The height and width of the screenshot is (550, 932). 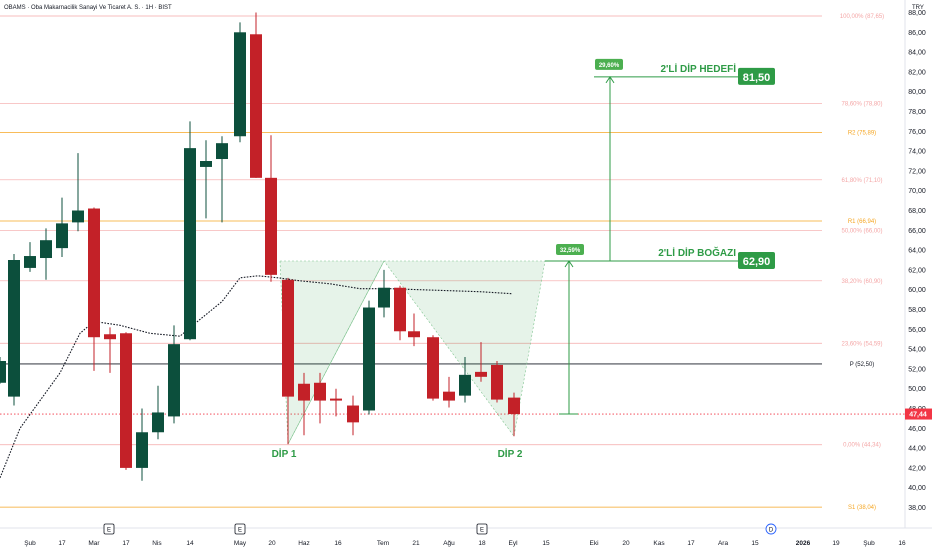 What do you see at coordinates (593, 543) in the screenshot?
I see `x-tick-label: Eki` at bounding box center [593, 543].